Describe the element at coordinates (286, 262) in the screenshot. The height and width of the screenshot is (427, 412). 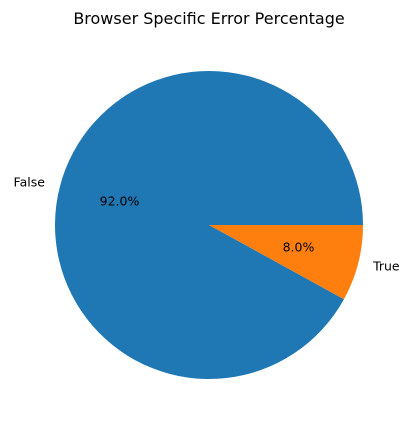
I see `pie-slice-true` at that location.